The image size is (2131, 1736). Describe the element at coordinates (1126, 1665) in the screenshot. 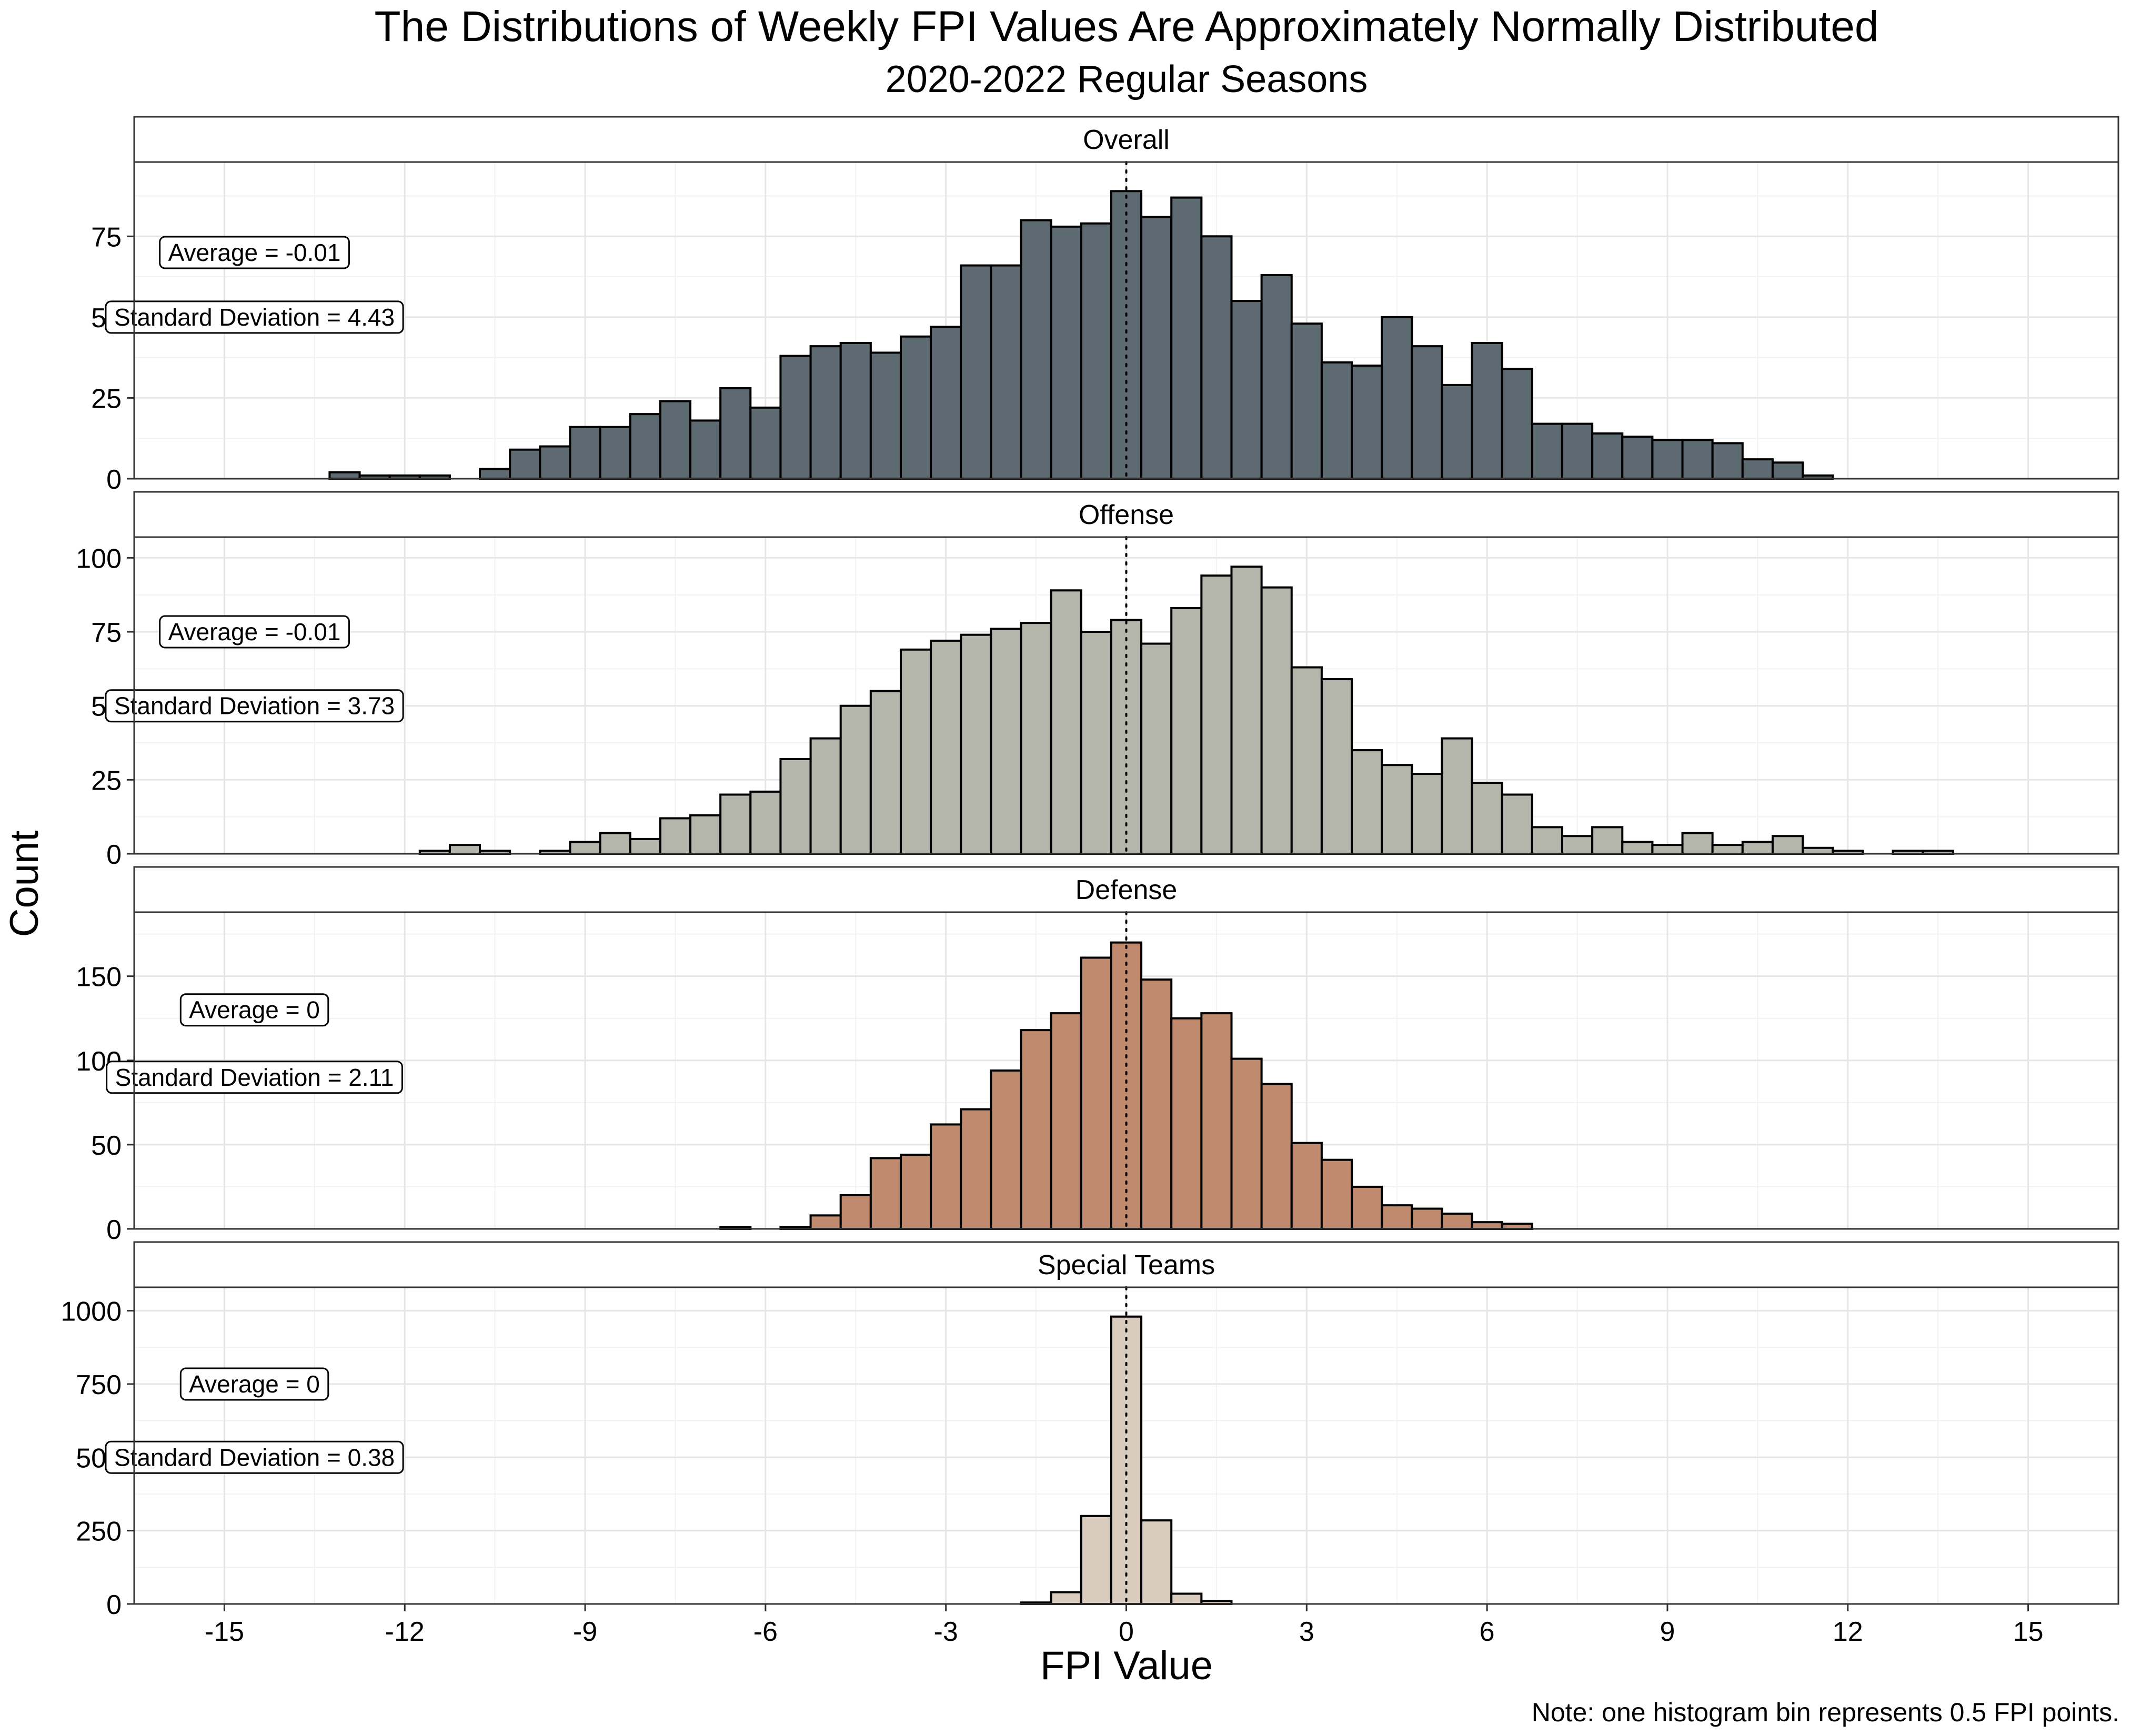

I see `x-axis-title: FPI Value` at that location.